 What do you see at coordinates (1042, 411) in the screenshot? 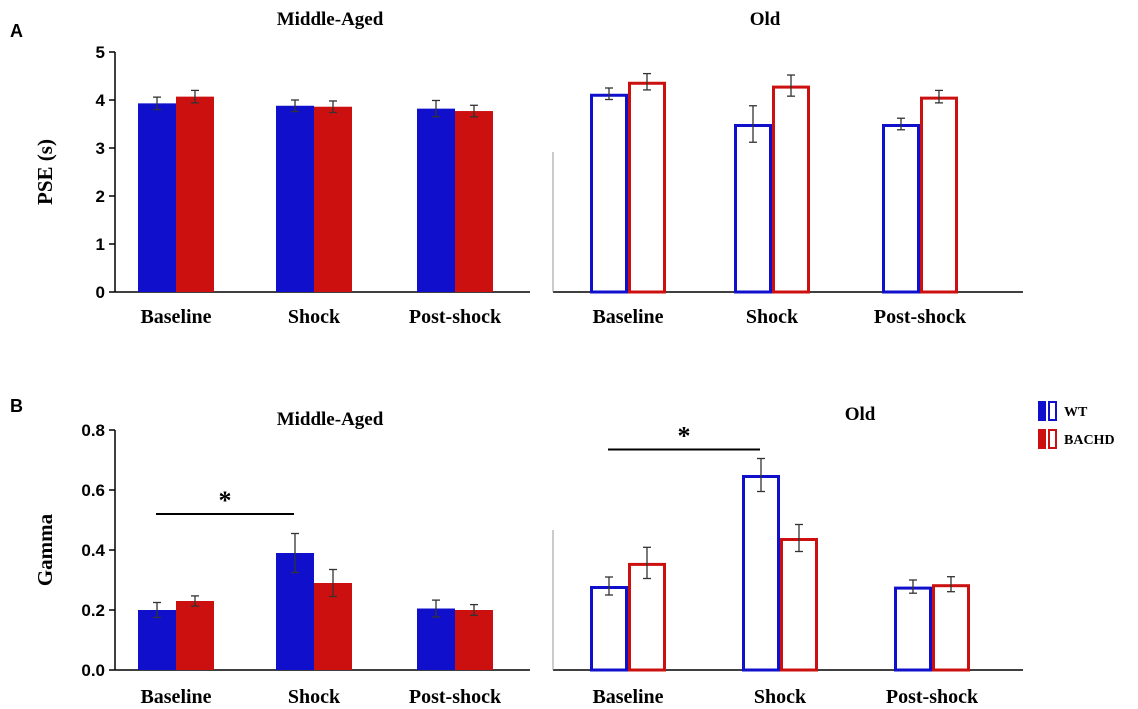
I see `legend-swatch-wt-solid` at bounding box center [1042, 411].